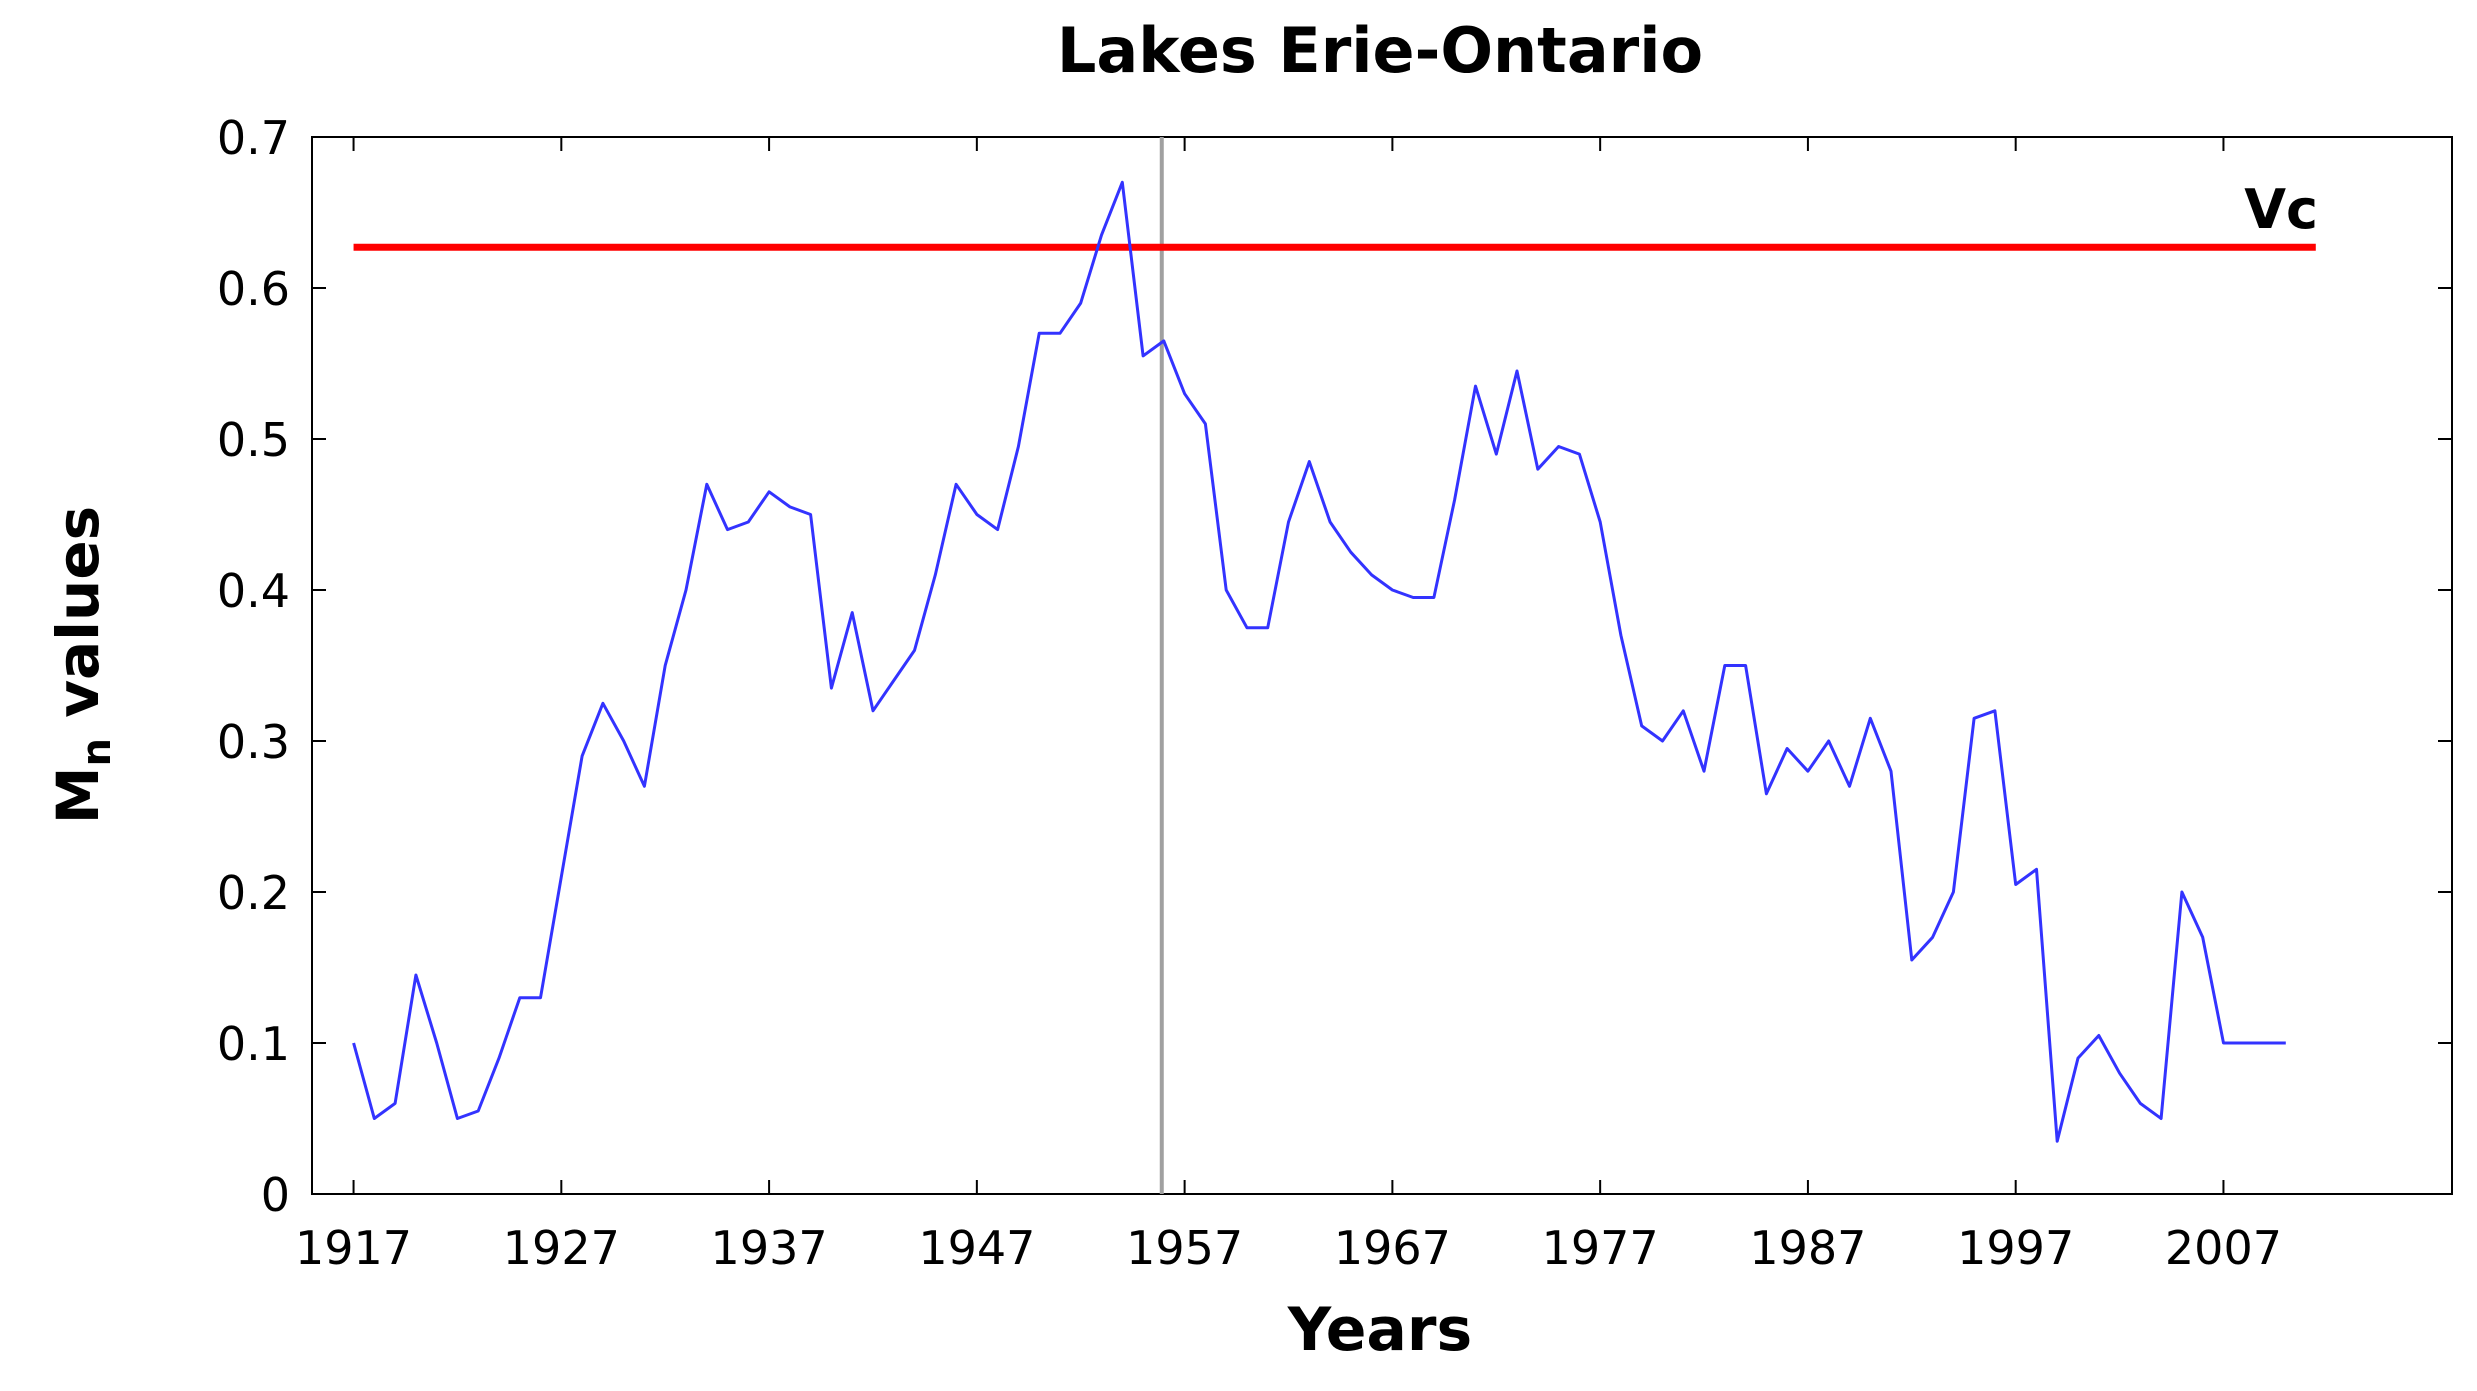 The height and width of the screenshot is (1391, 2477). What do you see at coordinates (769, 1248) in the screenshot?
I see `x-tick-label: 1937` at bounding box center [769, 1248].